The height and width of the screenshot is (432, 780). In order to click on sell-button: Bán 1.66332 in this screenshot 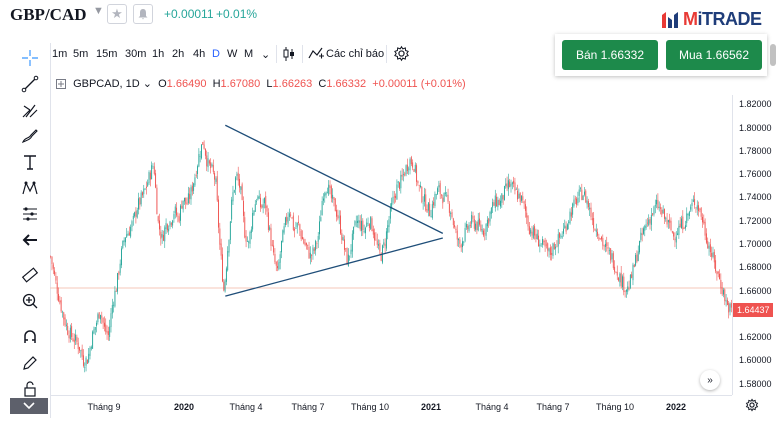, I will do `click(610, 55)`.